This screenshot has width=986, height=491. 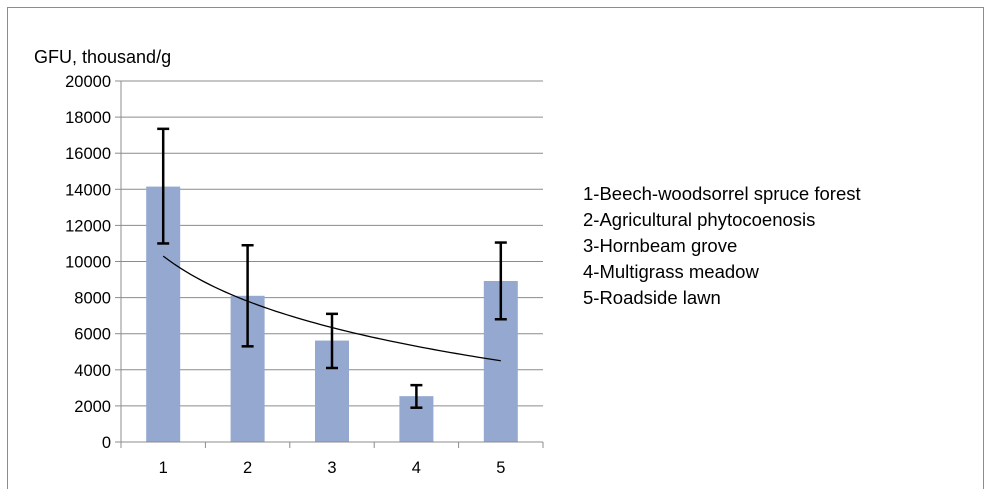 I want to click on x-tick-label: 3, so click(x=331, y=468).